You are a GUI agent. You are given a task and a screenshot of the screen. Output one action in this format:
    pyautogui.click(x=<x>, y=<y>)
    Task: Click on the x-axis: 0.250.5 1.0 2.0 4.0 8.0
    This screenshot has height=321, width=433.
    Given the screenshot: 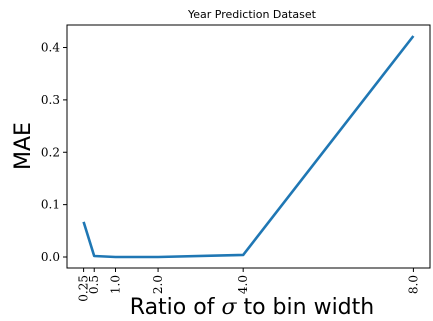 What is the action you would take?
    pyautogui.click(x=248, y=285)
    